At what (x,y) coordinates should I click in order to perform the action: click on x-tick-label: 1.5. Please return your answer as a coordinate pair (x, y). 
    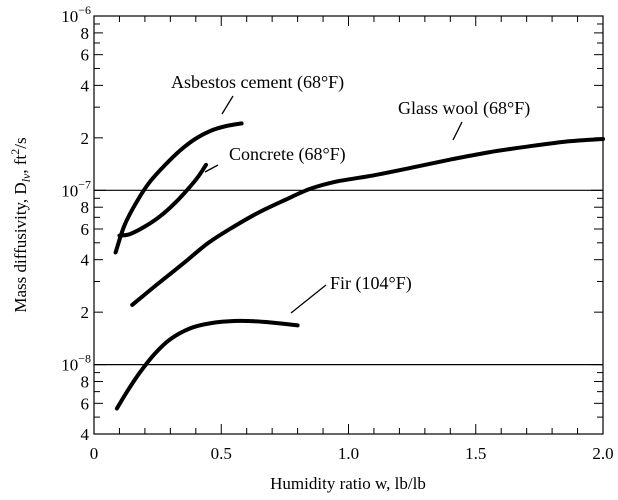
    Looking at the image, I should click on (475, 453).